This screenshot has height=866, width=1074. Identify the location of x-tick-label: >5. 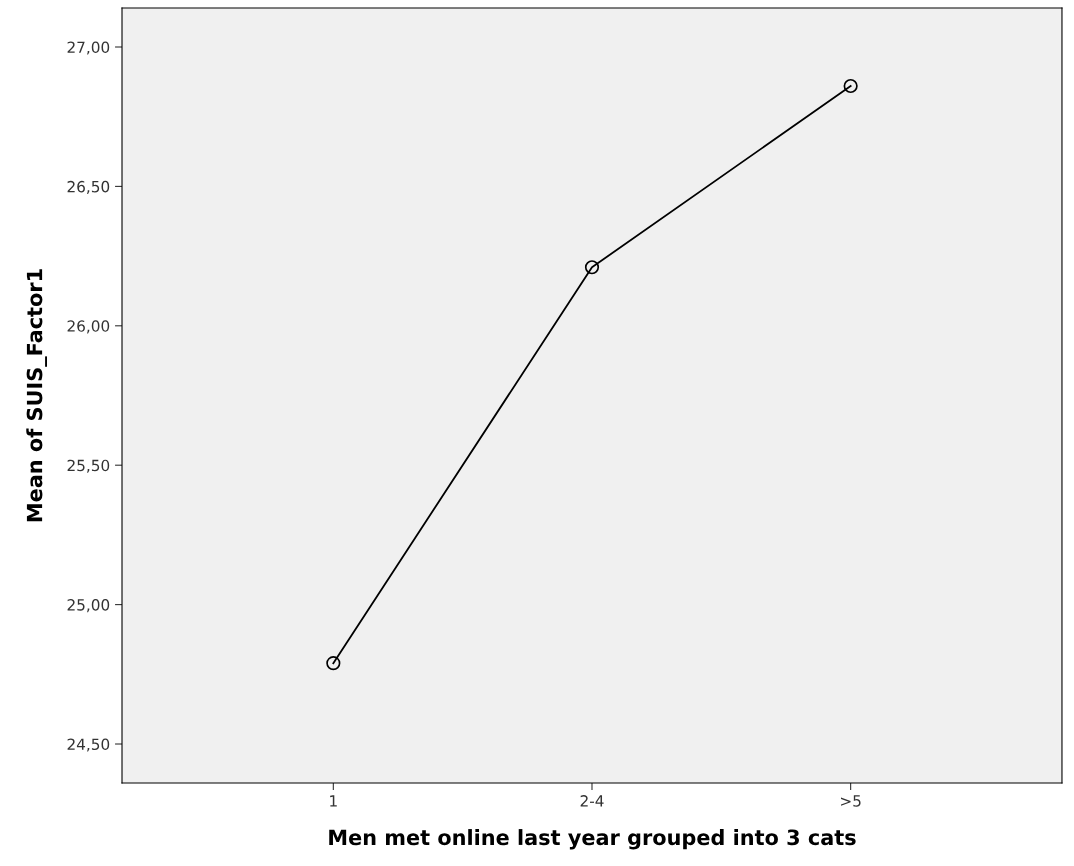
(851, 801).